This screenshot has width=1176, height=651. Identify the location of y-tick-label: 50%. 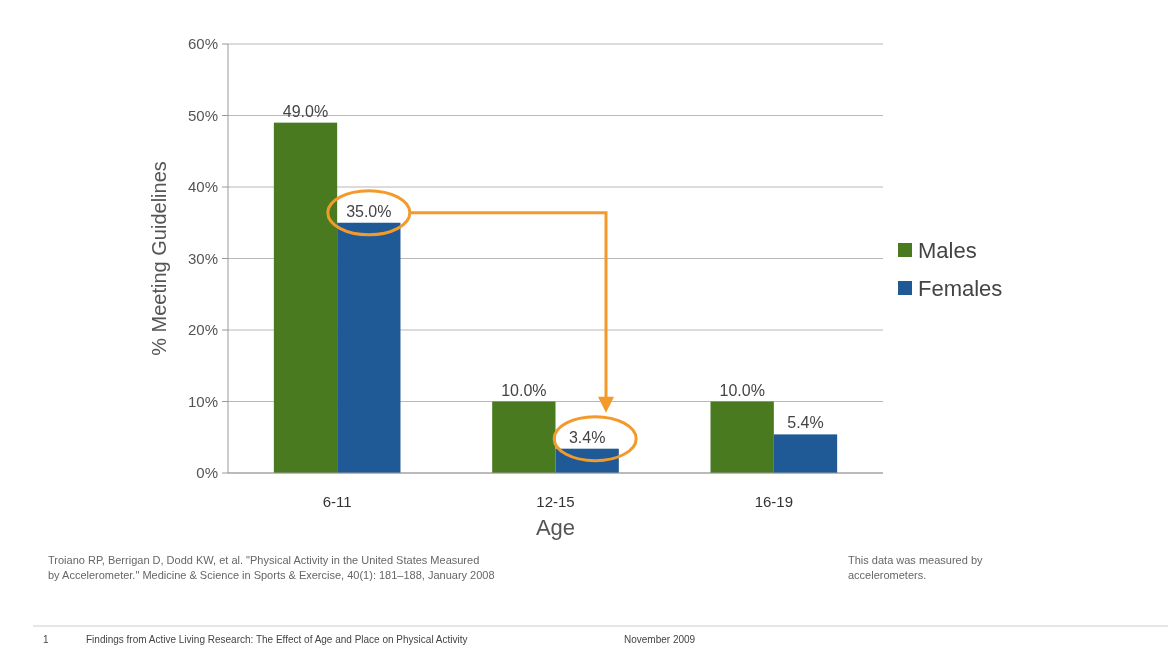
(202, 115).